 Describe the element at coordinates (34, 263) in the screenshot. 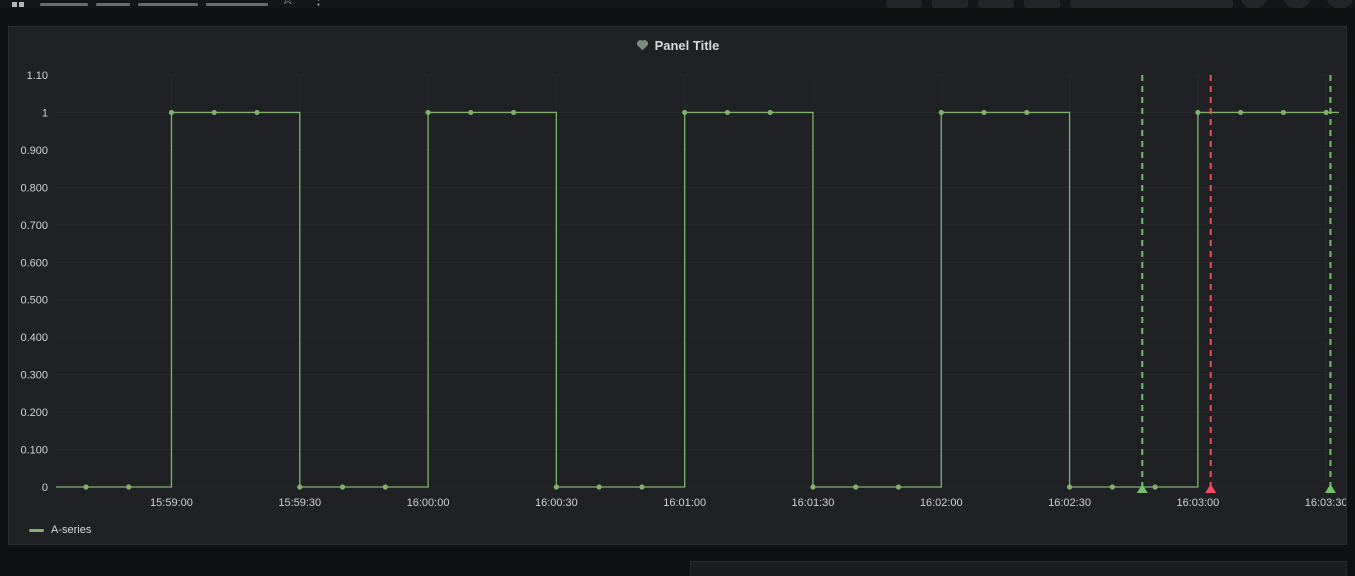

I see `y-tick-label: 0.600` at that location.